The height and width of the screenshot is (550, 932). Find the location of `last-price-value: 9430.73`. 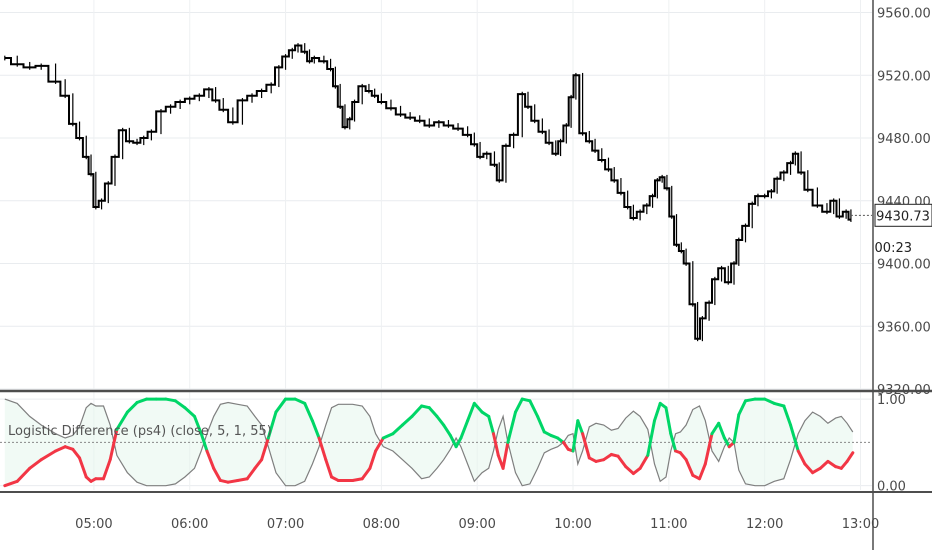

last-price-value: 9430.73 is located at coordinates (903, 216).